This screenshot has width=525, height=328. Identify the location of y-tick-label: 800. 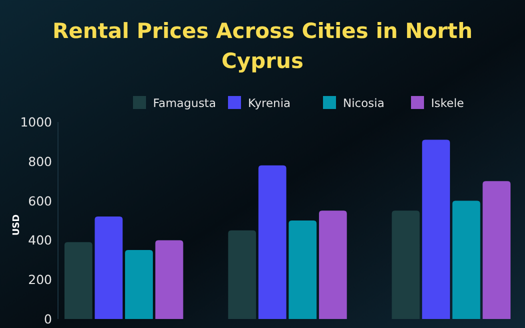
(40, 161).